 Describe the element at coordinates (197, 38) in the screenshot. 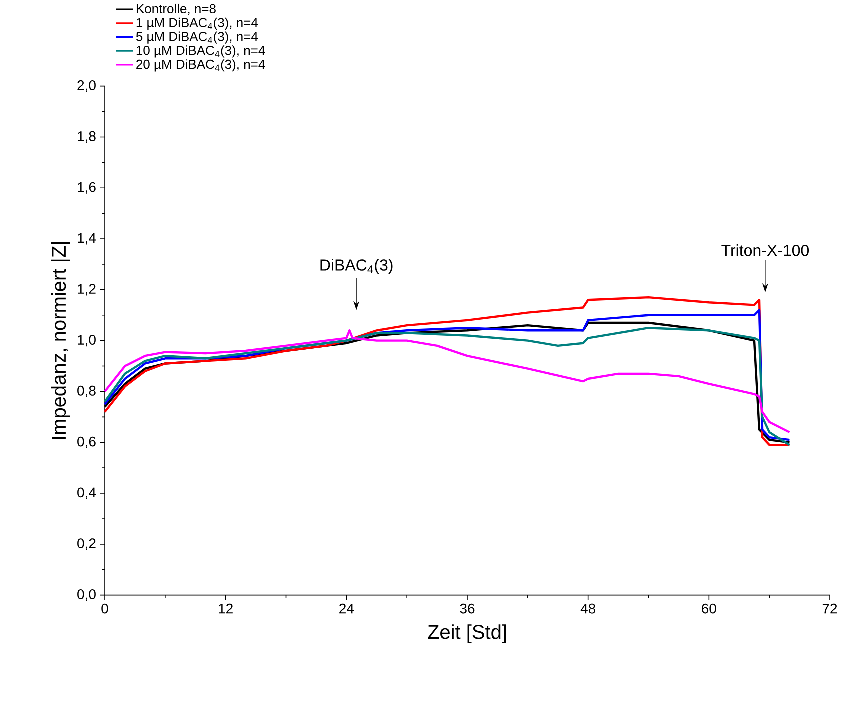

I see `legend-label: 5 µM DiBAC$_{4}$(3), n=4` at that location.